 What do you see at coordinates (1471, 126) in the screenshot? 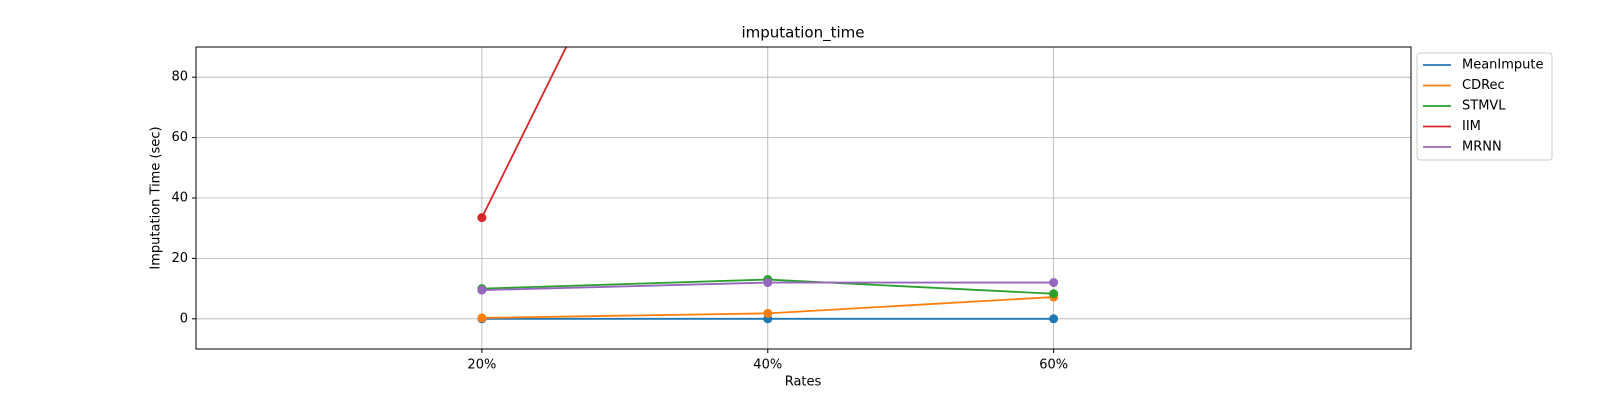
I see `legend-label: IIM` at bounding box center [1471, 126].